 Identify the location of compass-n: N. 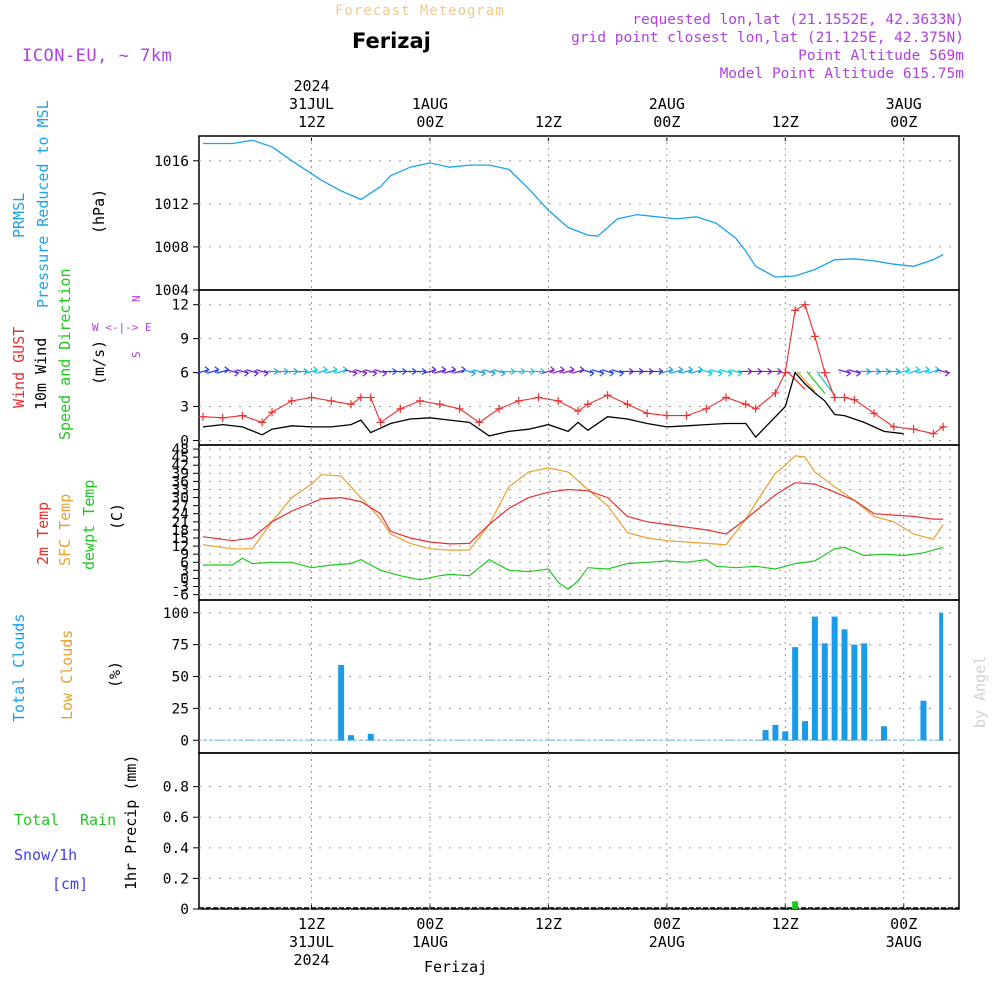
(136, 298).